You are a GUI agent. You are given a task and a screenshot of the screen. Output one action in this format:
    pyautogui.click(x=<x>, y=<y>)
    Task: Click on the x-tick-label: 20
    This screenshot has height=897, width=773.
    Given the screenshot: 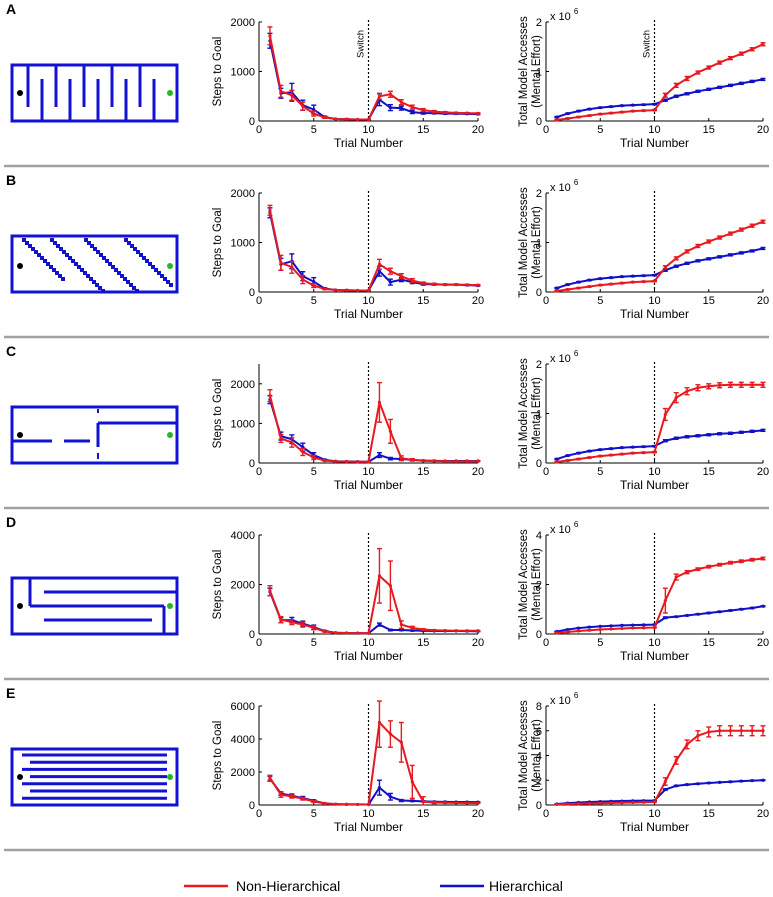 What is the action you would take?
    pyautogui.click(x=763, y=301)
    